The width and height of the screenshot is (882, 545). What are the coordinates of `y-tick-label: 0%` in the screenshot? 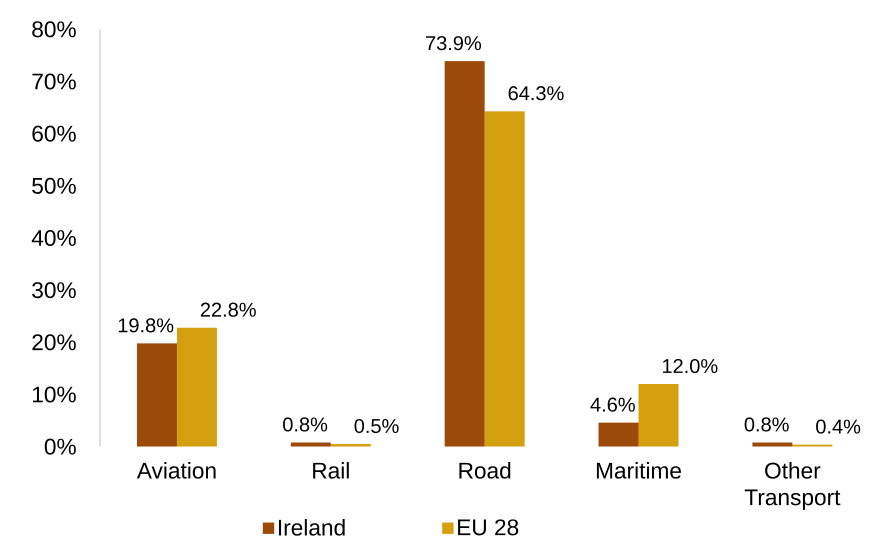 It's located at (60, 446).